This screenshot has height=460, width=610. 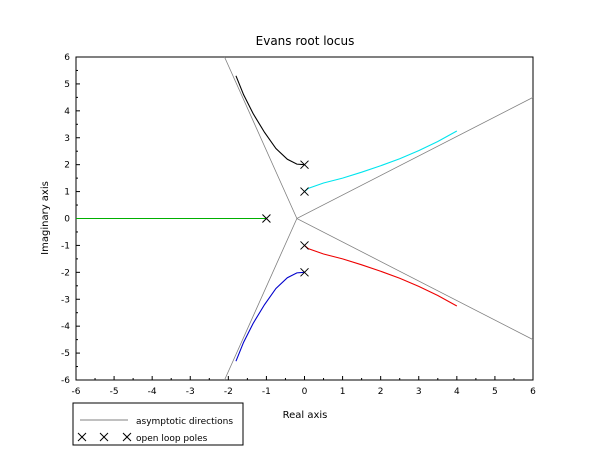 I want to click on legend: asymptotic directions open loop poles, so click(x=158, y=424).